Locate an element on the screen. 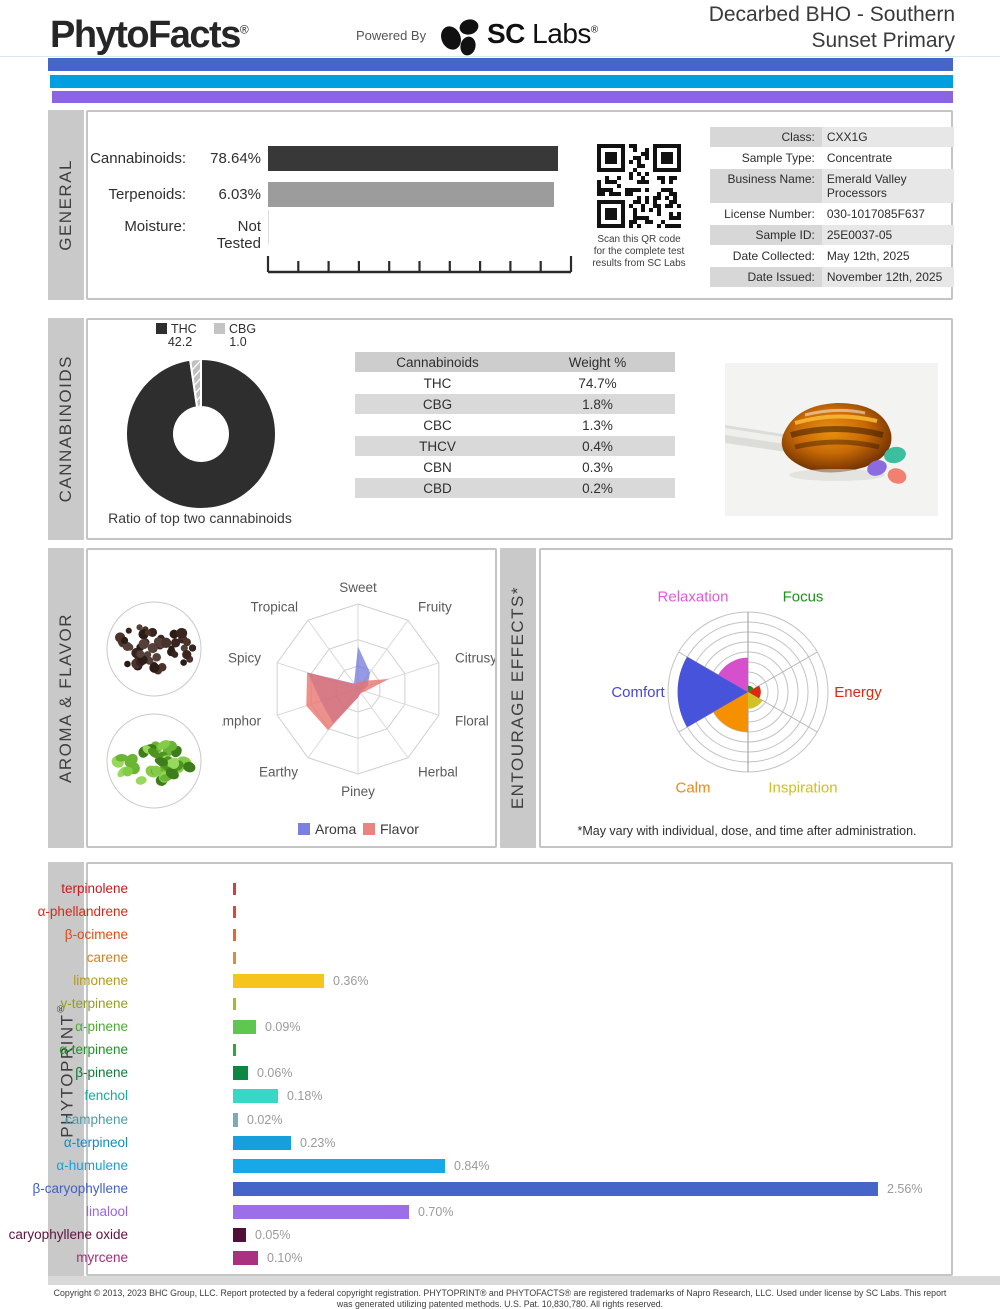  accent-stripe-cyan is located at coordinates (501, 81).